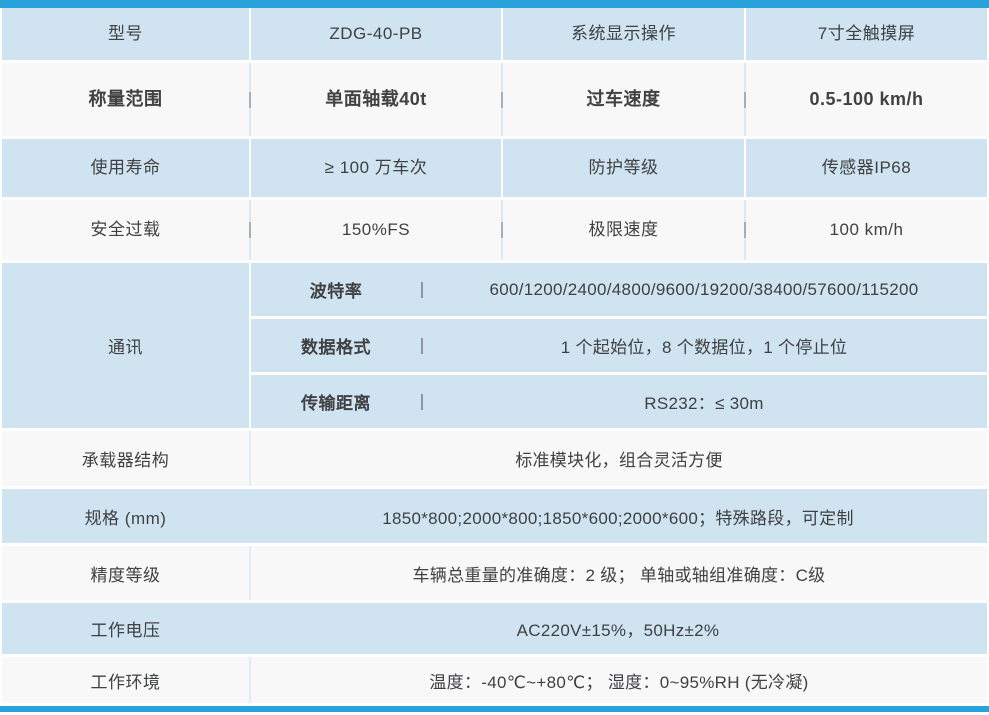 This screenshot has width=989, height=715. I want to click on spec-value-data-format: 1 个起始位，8 个数据位，1 个停止位, so click(704, 345).